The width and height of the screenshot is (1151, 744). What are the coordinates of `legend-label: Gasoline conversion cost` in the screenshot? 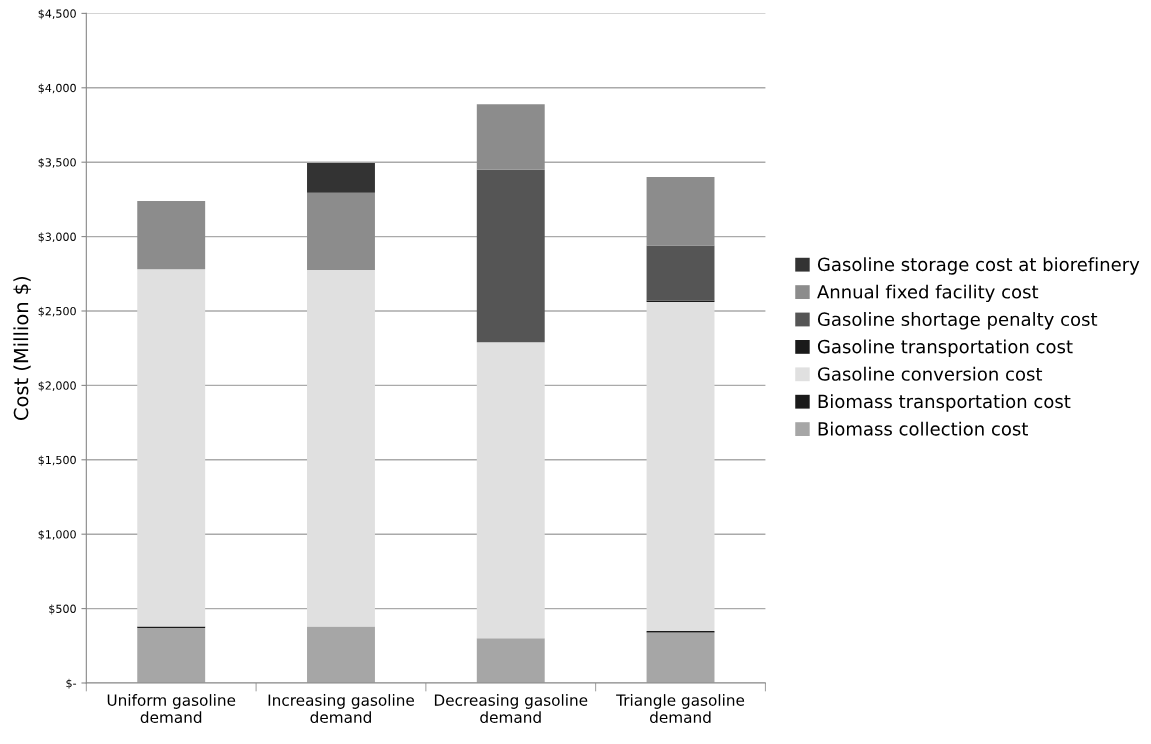 It's located at (930, 373).